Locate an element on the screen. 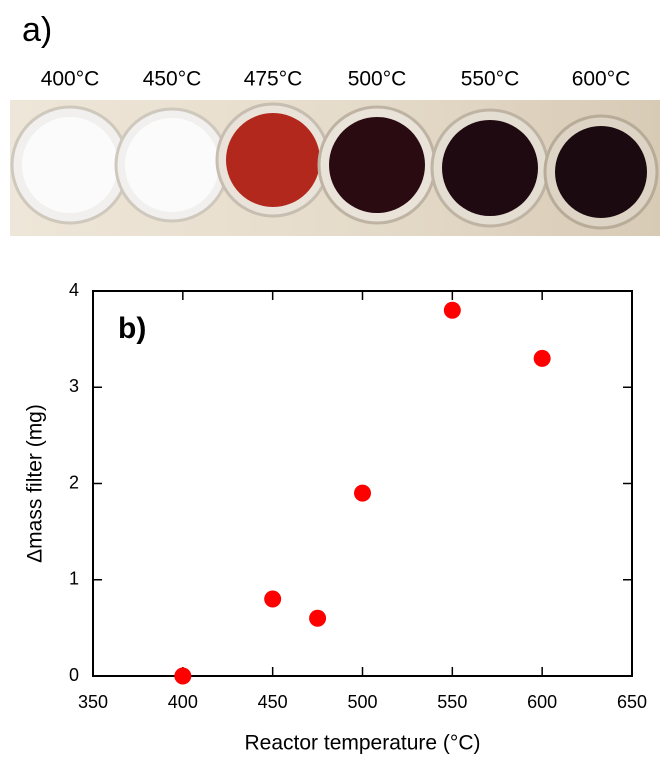 Image resolution: width=668 pixels, height=760 pixels. x-tick-label: 650 is located at coordinates (632, 702).